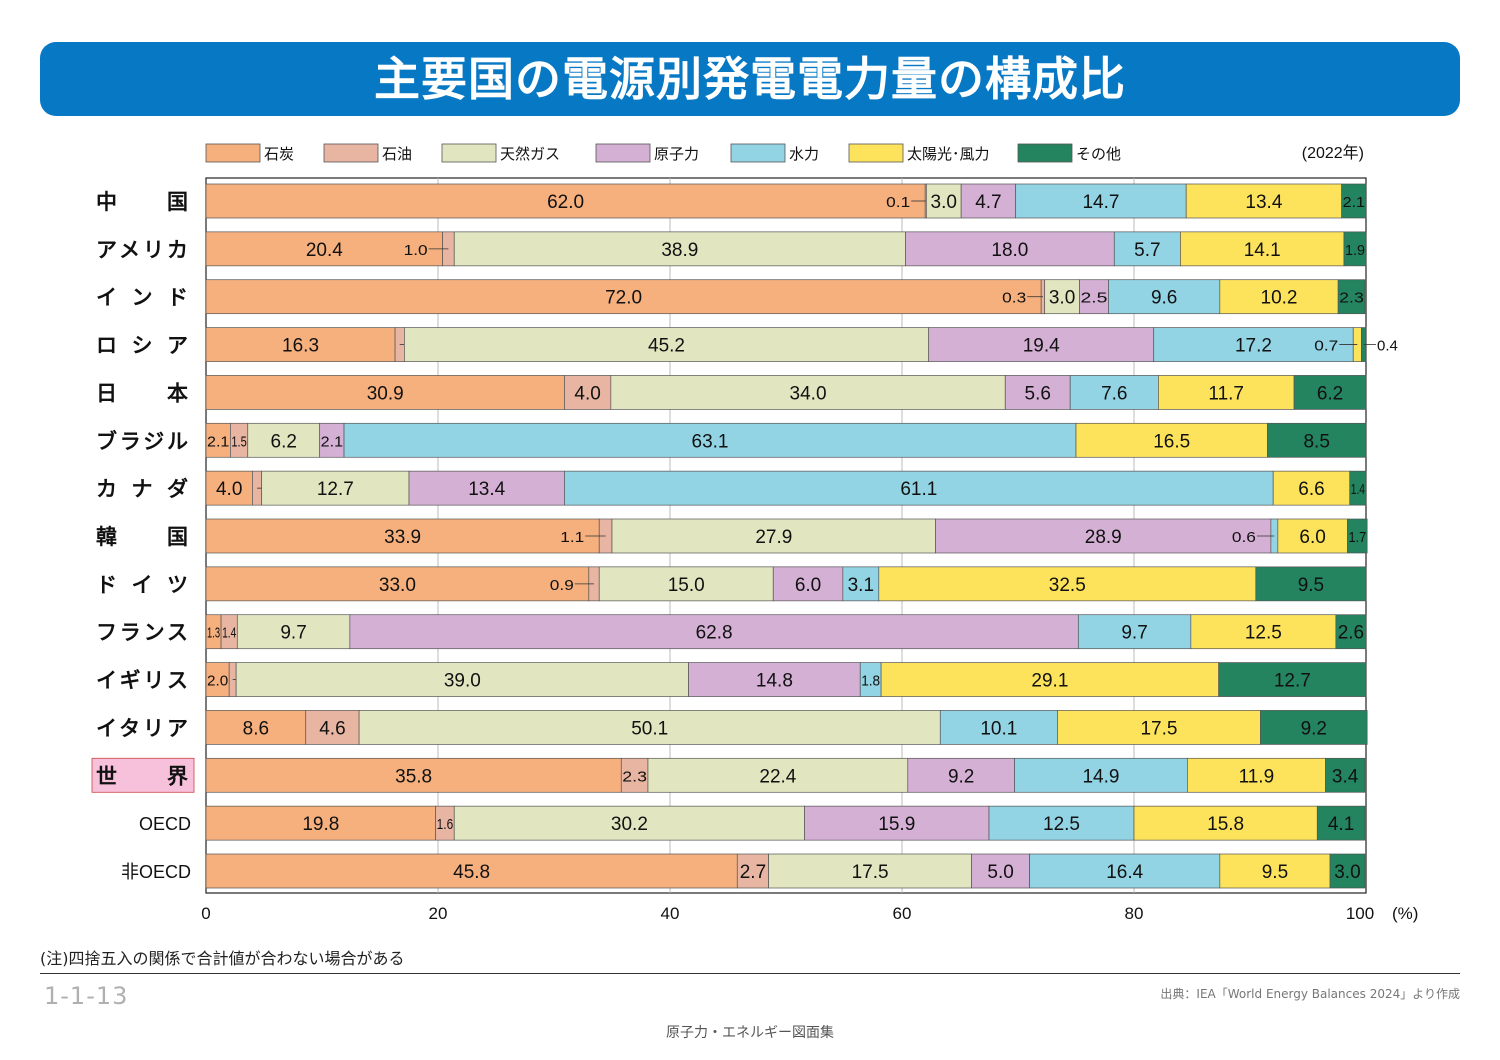 Image resolution: width=1500 pixels, height=1060 pixels. Describe the element at coordinates (1100, 202) in the screenshot. I see `data-label: 14.7` at that location.